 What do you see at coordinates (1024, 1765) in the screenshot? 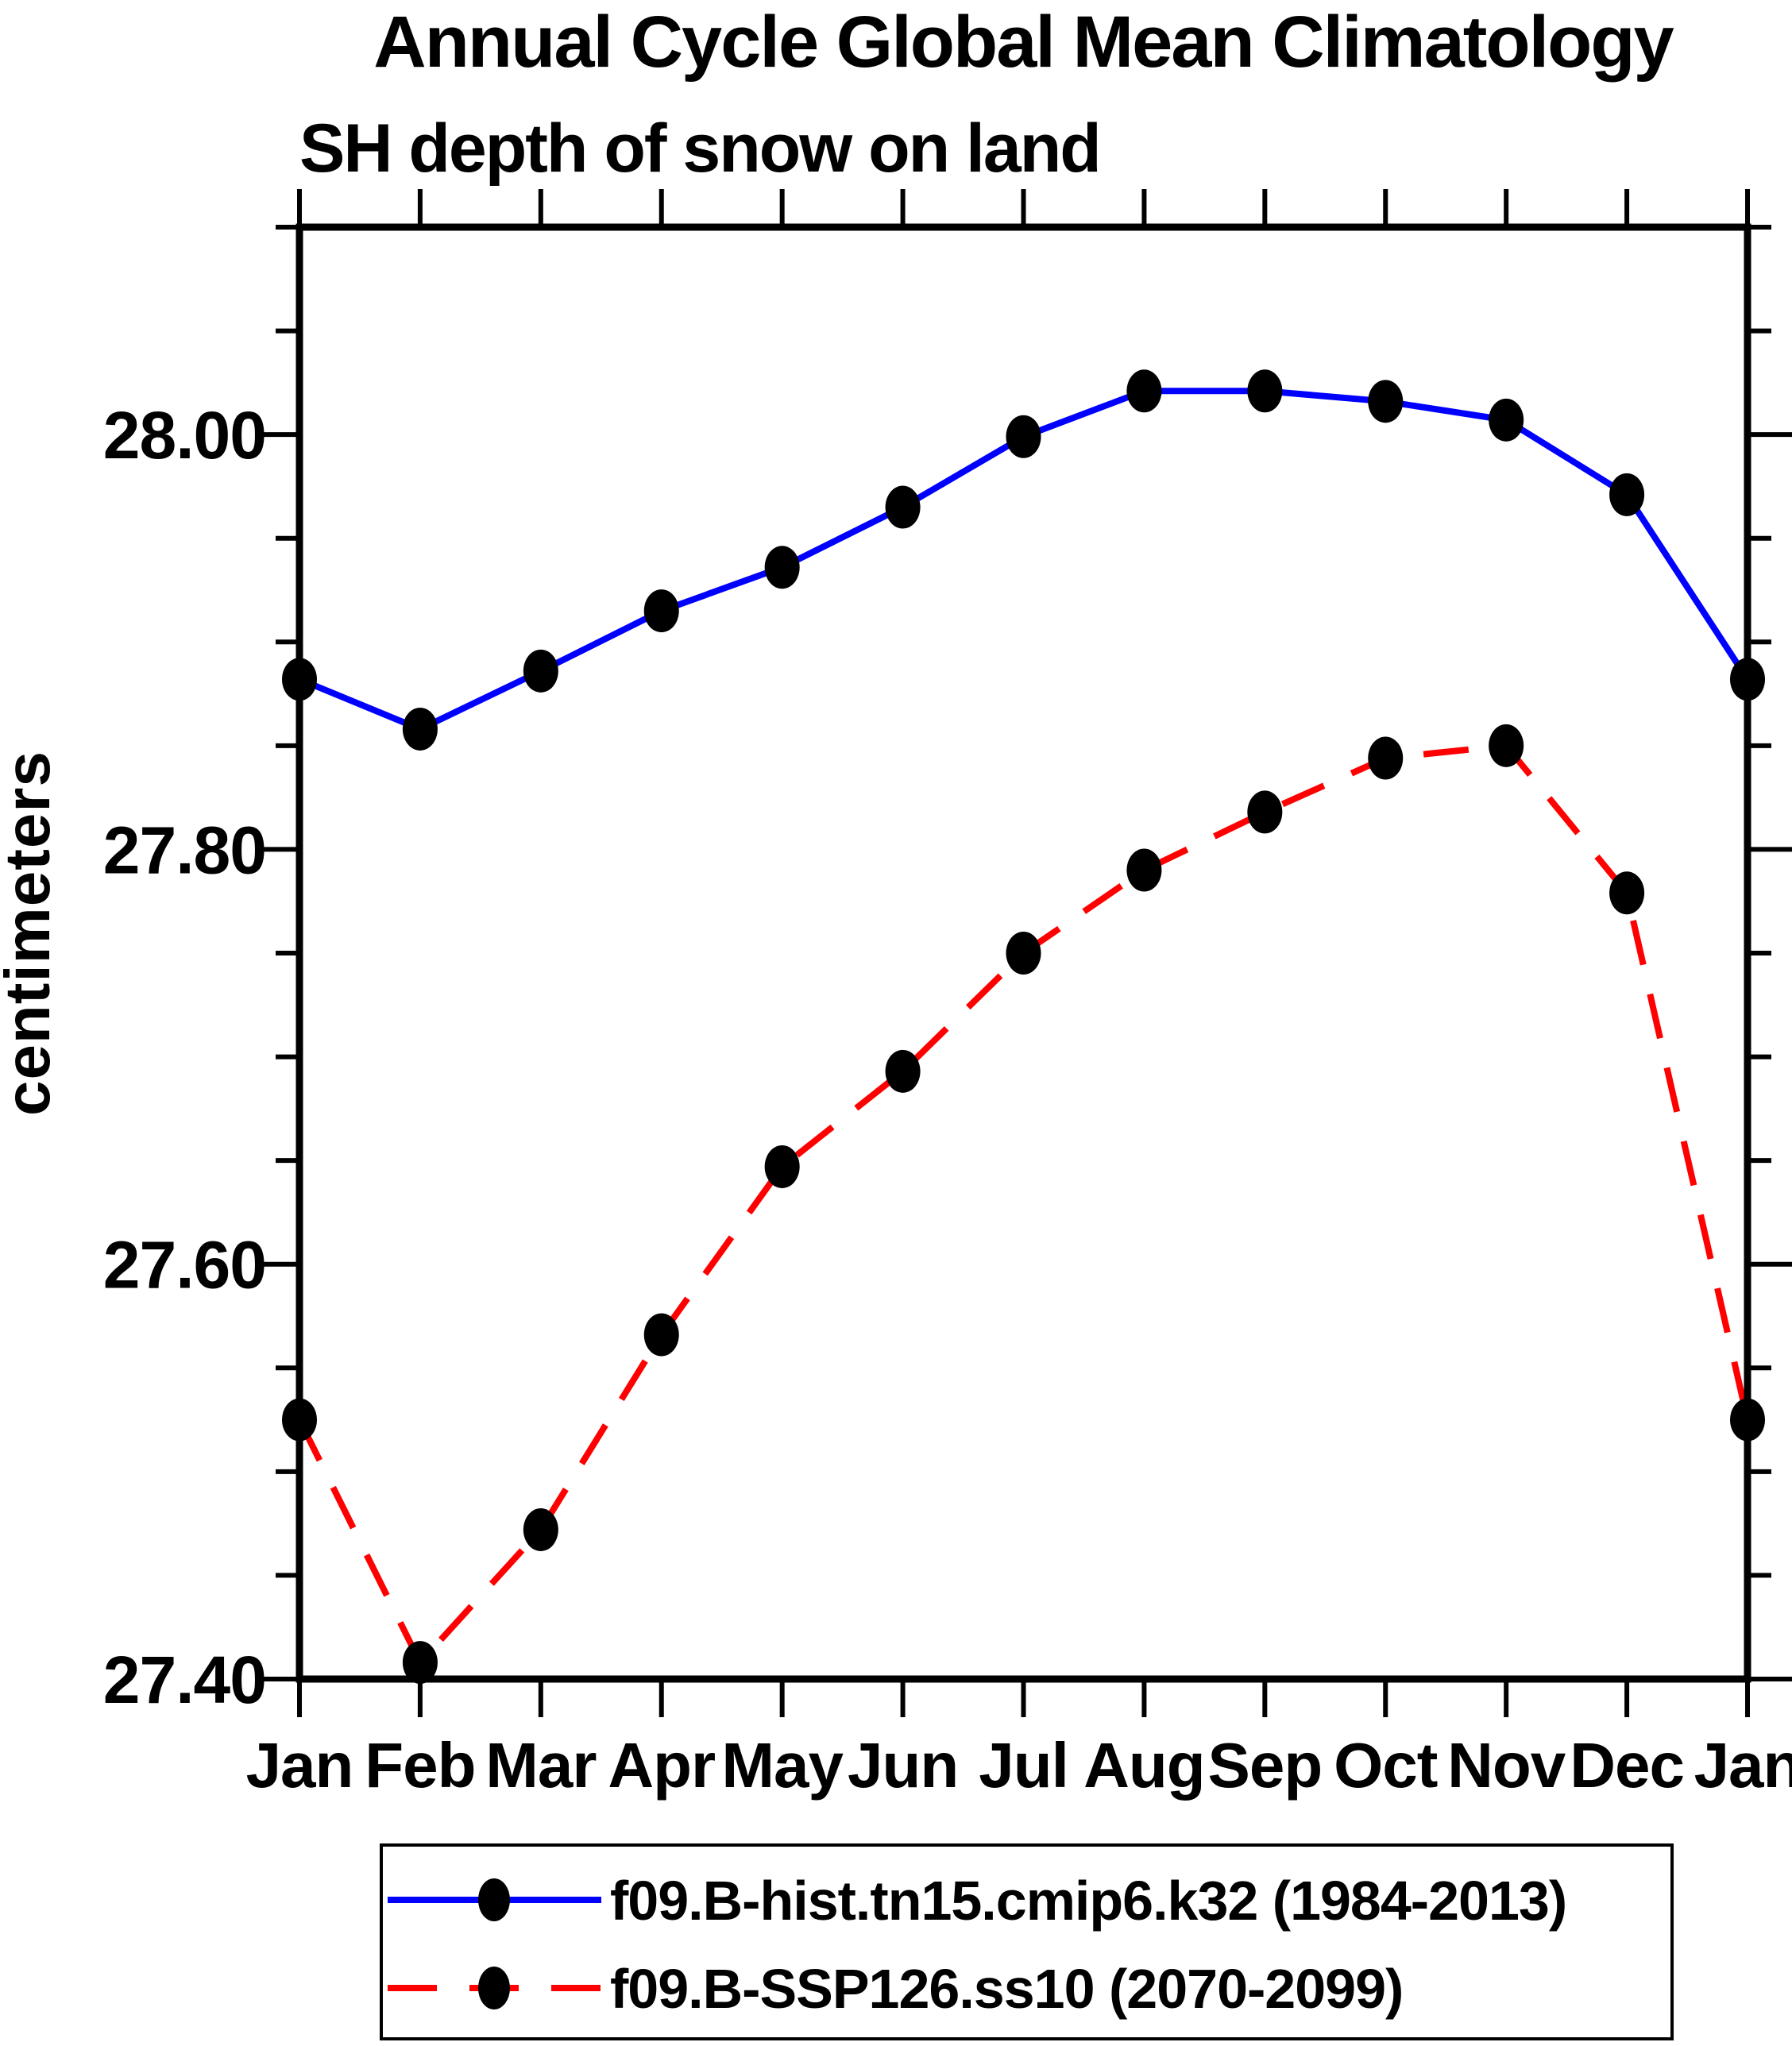
I see `x-axis-label: Jul` at bounding box center [1024, 1765].